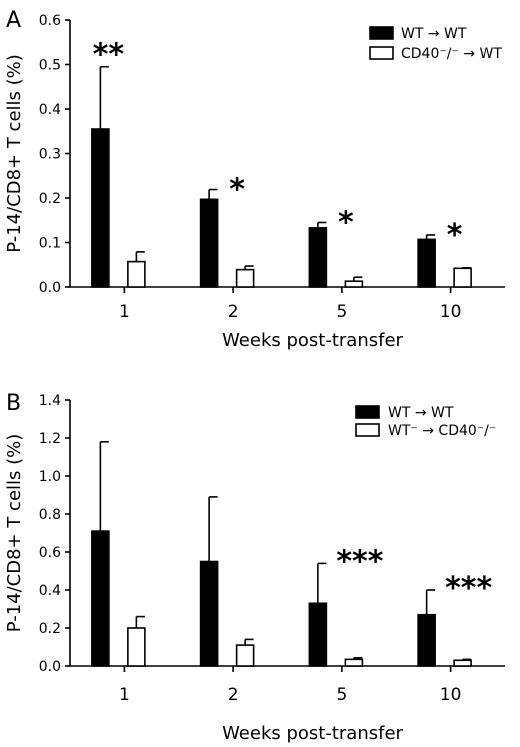  I want to click on legend-label: CD40⁻/⁻ → WT, so click(451, 54).